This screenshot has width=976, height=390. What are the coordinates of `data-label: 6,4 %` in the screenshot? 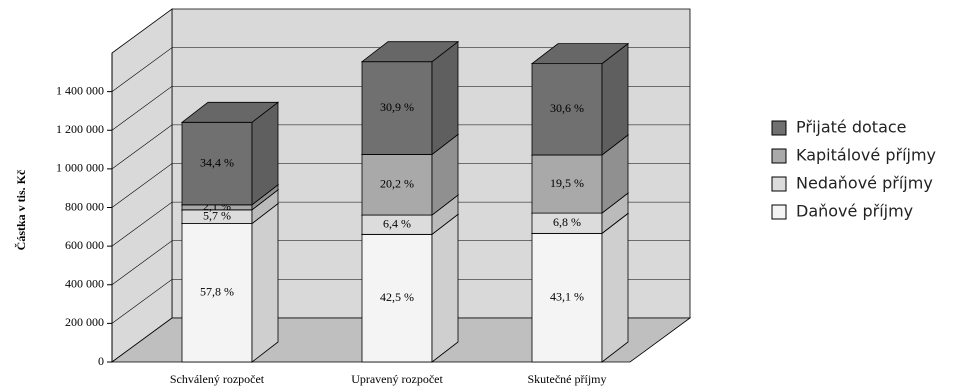 It's located at (397, 223).